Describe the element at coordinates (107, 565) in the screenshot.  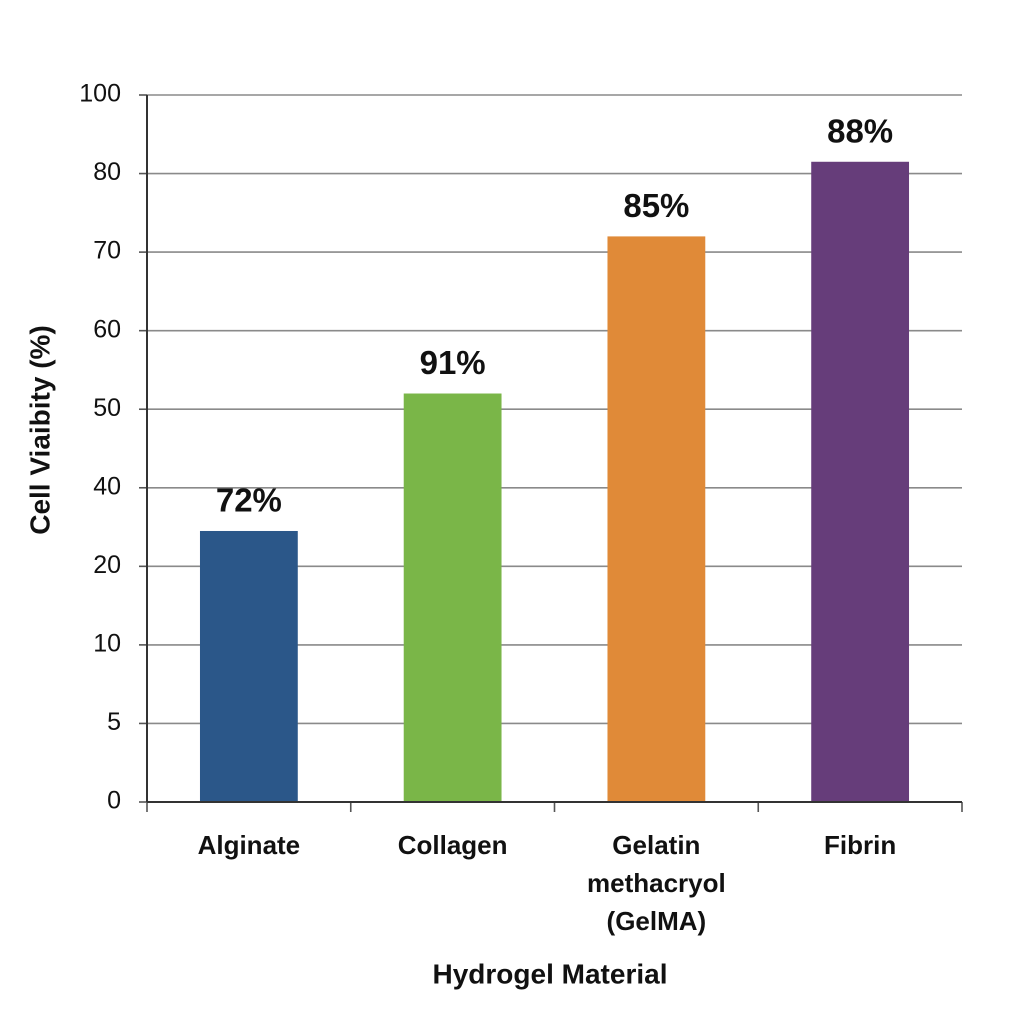
I see `y-tick-label: 20` at that location.